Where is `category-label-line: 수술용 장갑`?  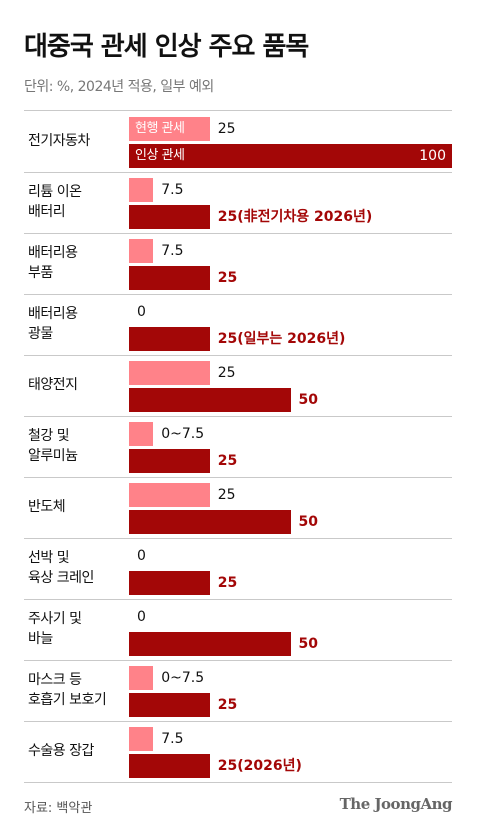
category-label-line: 수술용 장갑 is located at coordinates (61, 751).